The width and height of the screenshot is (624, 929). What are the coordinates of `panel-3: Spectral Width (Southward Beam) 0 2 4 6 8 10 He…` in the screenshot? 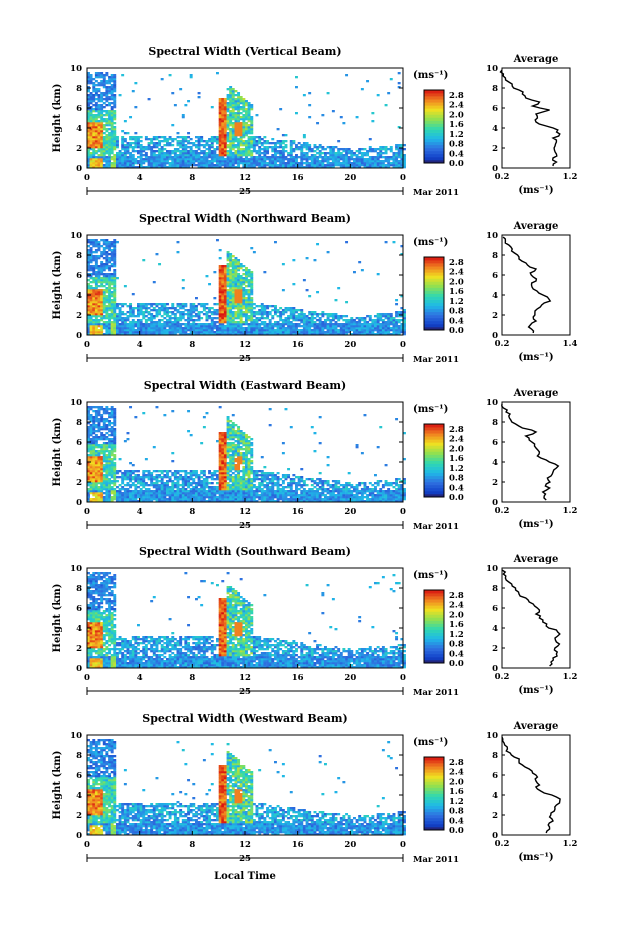 It's located at (314, 621).